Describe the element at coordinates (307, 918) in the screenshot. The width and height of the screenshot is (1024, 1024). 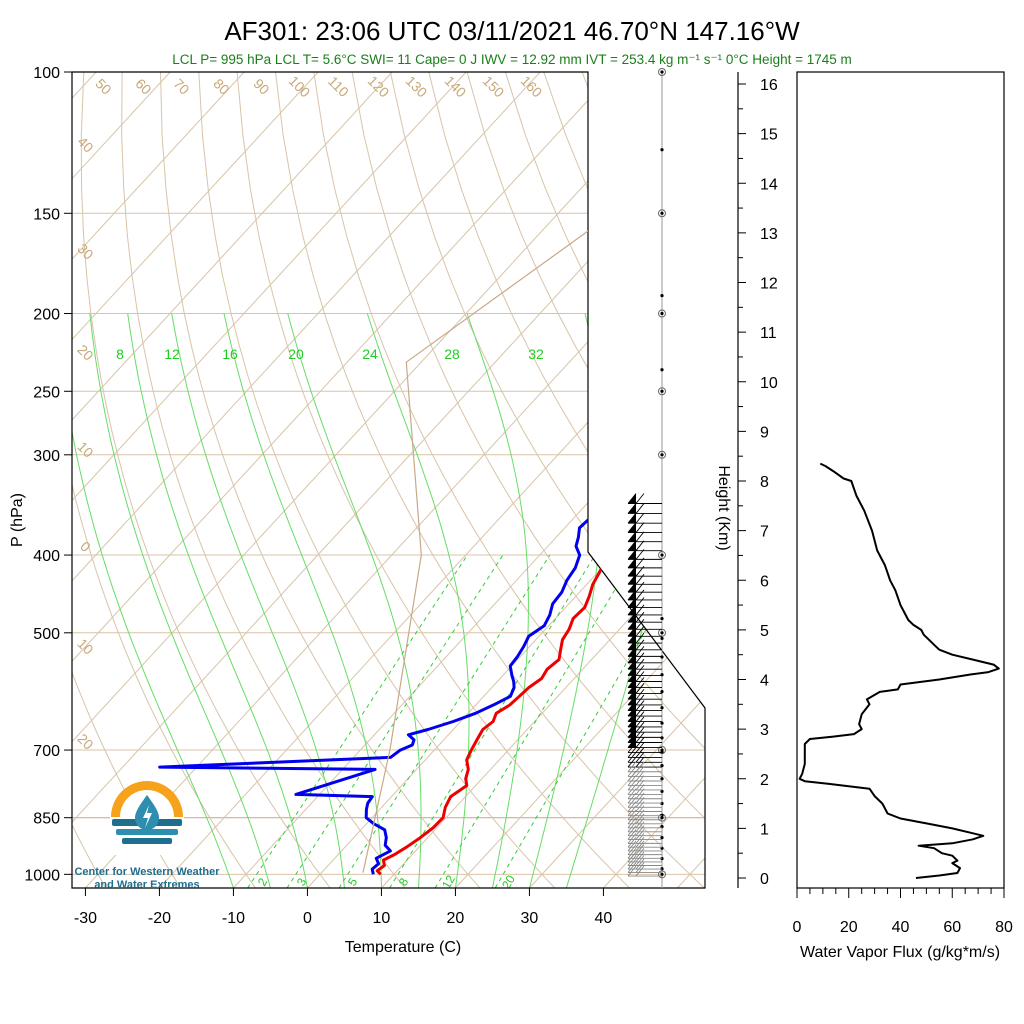
I see `x-tick-label: 0` at that location.